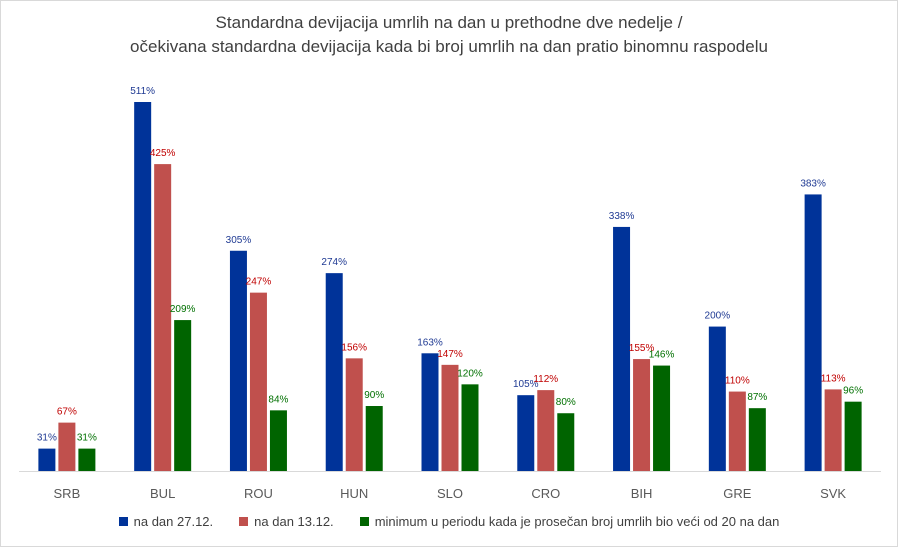 Image resolution: width=898 pixels, height=547 pixels. Describe the element at coordinates (374, 395) in the screenshot. I see `data-label-hun-series-3: 90%` at that location.